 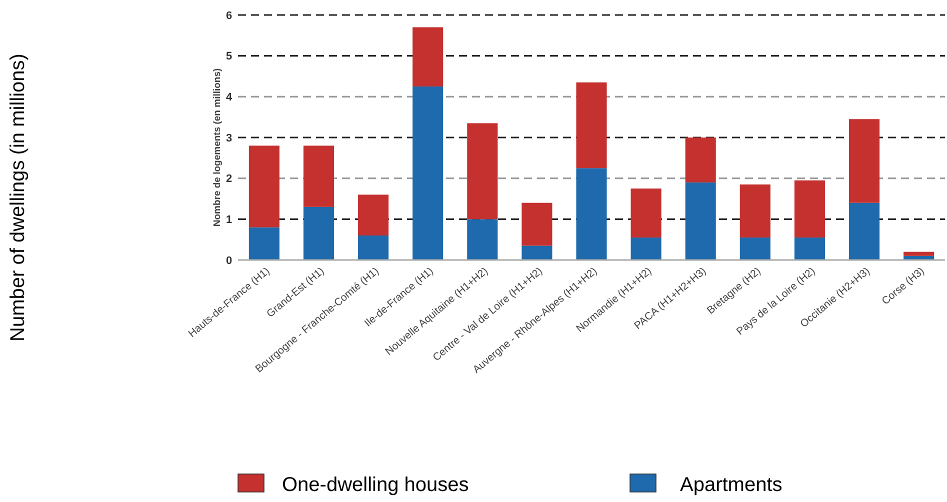 I want to click on y-tick-label: 4, so click(x=229, y=98).